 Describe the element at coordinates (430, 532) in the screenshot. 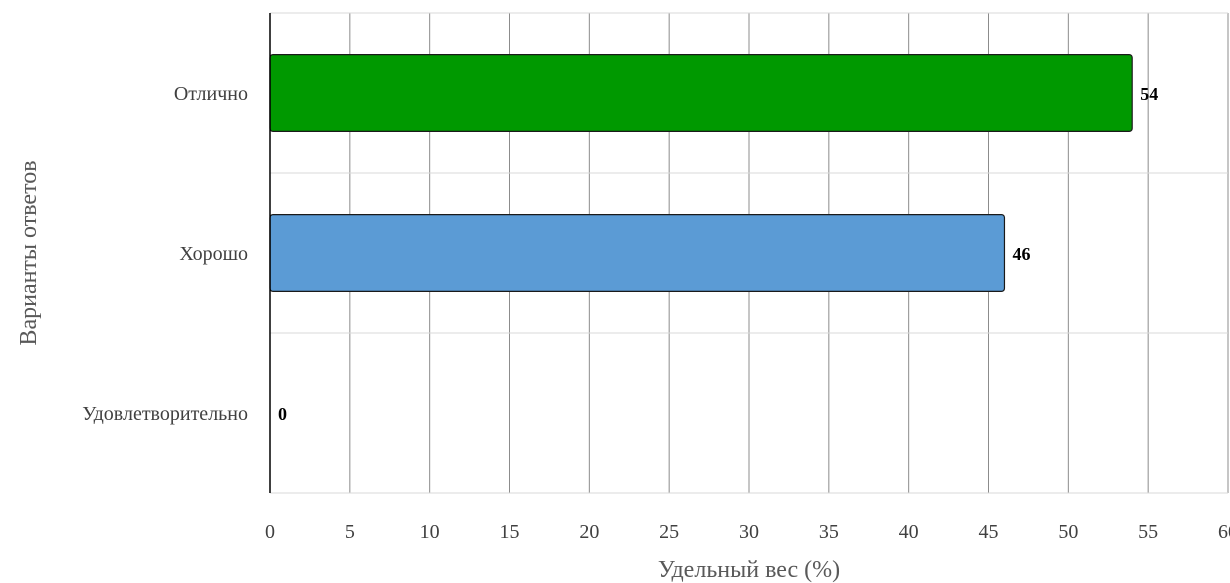

I see `x-tick-label: 10` at that location.